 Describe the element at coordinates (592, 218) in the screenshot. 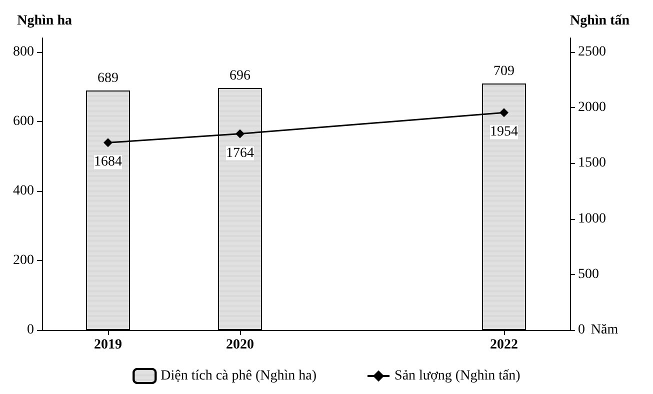

I see `y2-tick-label: 1000` at that location.